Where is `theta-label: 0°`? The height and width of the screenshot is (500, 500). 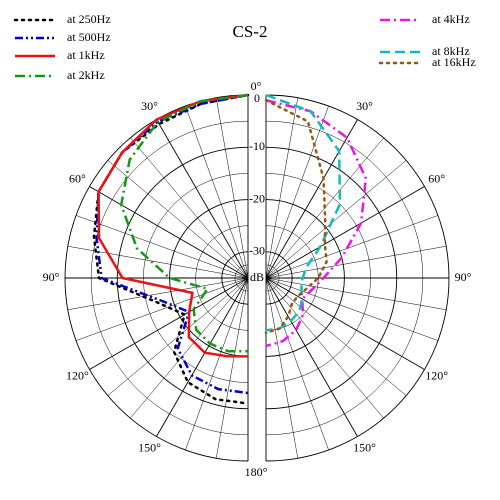
theta-label: 0° is located at coordinates (256, 86).